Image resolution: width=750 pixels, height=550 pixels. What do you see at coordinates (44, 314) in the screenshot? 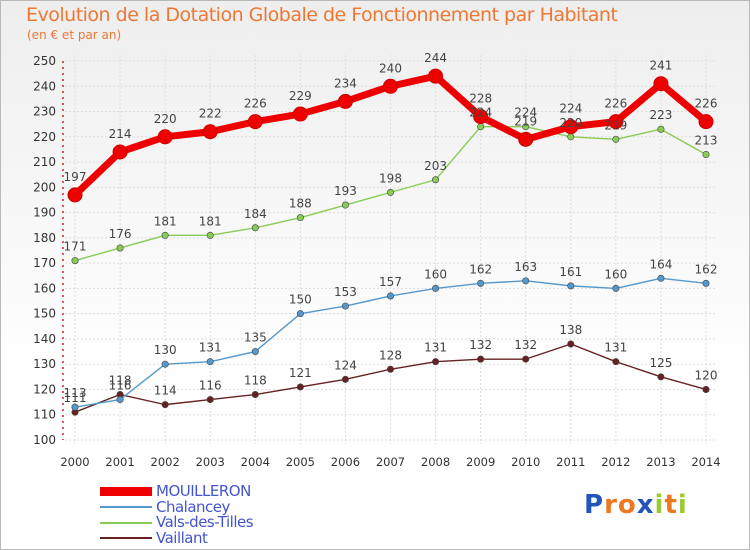
I see `y-tick-label: 150` at bounding box center [44, 314].